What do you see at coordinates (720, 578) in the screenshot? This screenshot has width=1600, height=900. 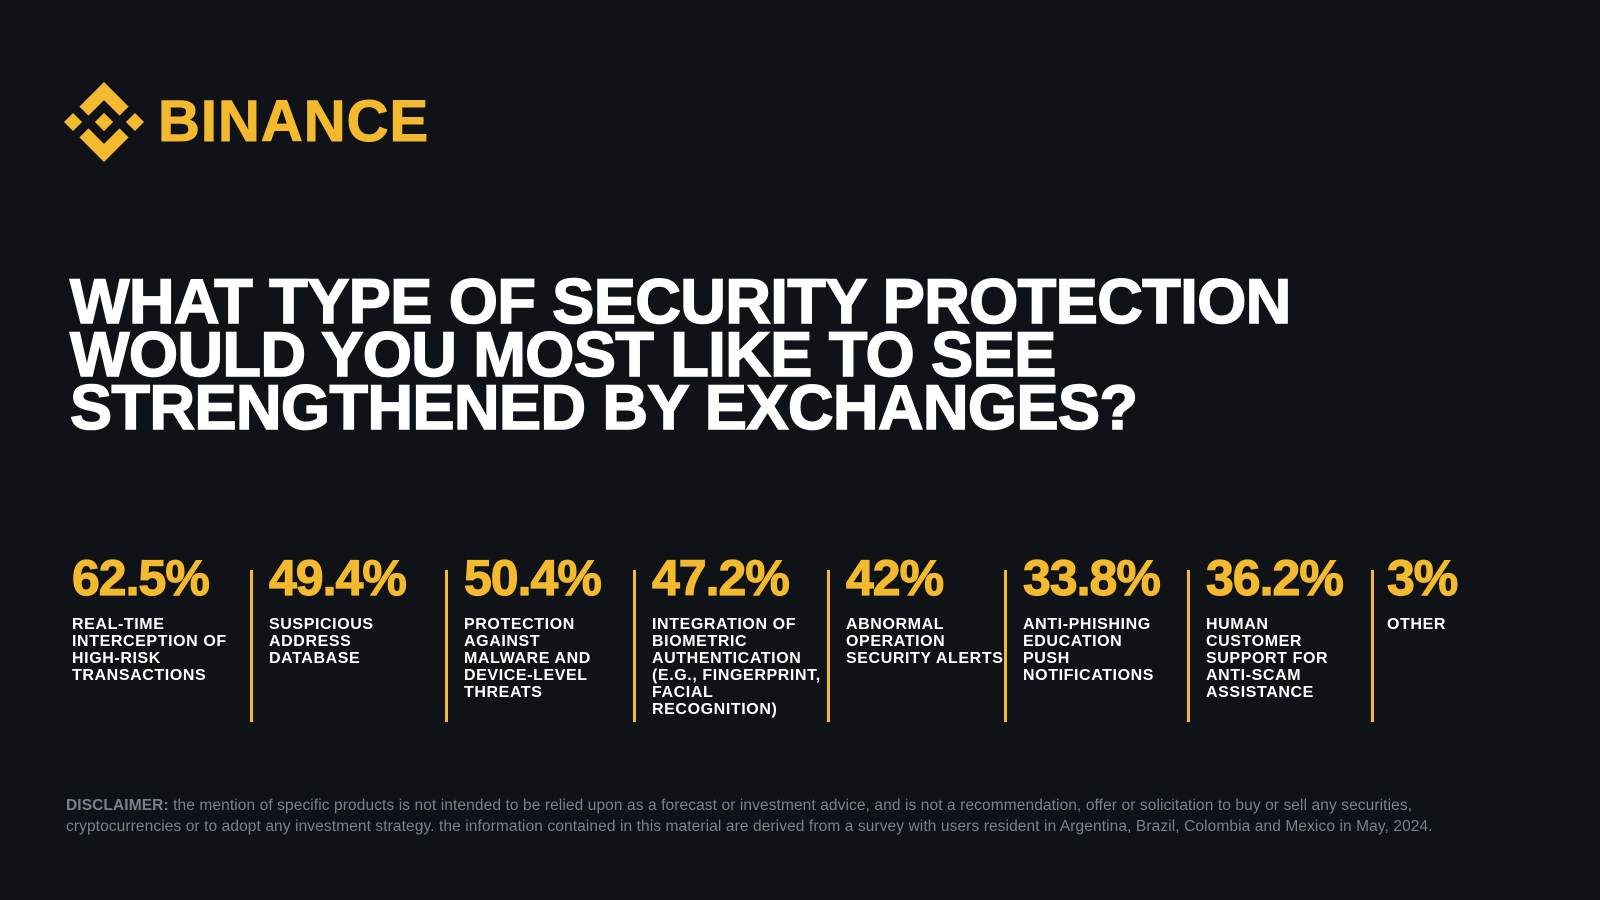 I see `stat-value: 47.2%` at bounding box center [720, 578].